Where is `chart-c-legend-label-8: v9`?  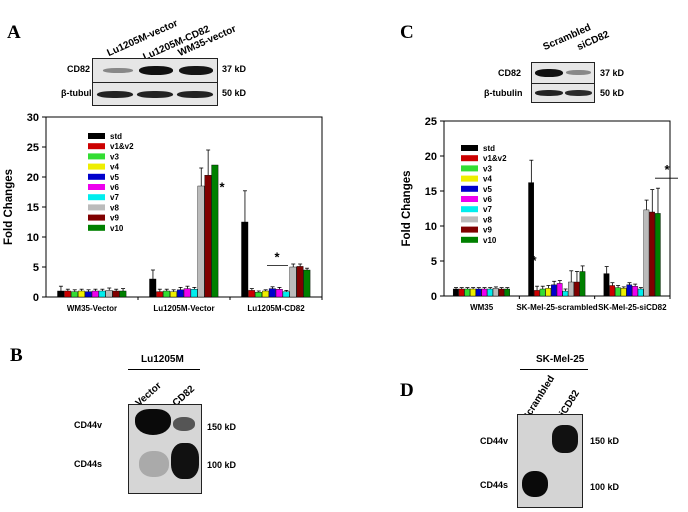 chart-c-legend-label-8: v9 is located at coordinates (487, 230).